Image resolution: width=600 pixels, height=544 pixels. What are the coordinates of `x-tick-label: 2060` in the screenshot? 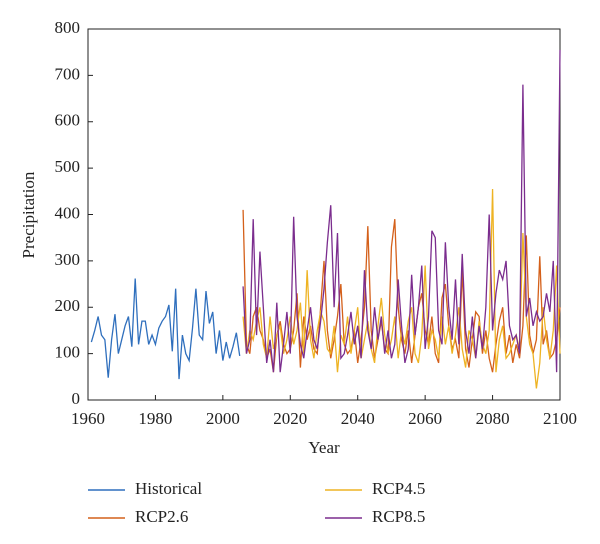 It's located at (425, 418).